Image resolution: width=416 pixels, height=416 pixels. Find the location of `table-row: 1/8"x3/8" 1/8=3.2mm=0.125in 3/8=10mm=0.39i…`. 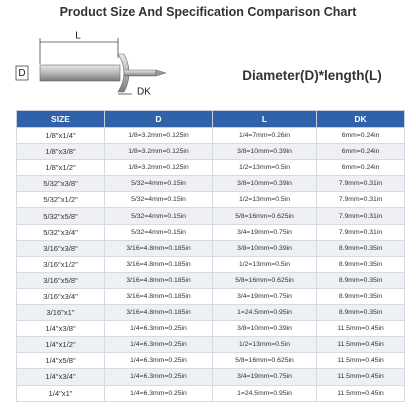

table-row: 1/8"x3/8" 1/8=3.2mm=0.125in 3/8=10mm=0.39i… is located at coordinates (210, 152).